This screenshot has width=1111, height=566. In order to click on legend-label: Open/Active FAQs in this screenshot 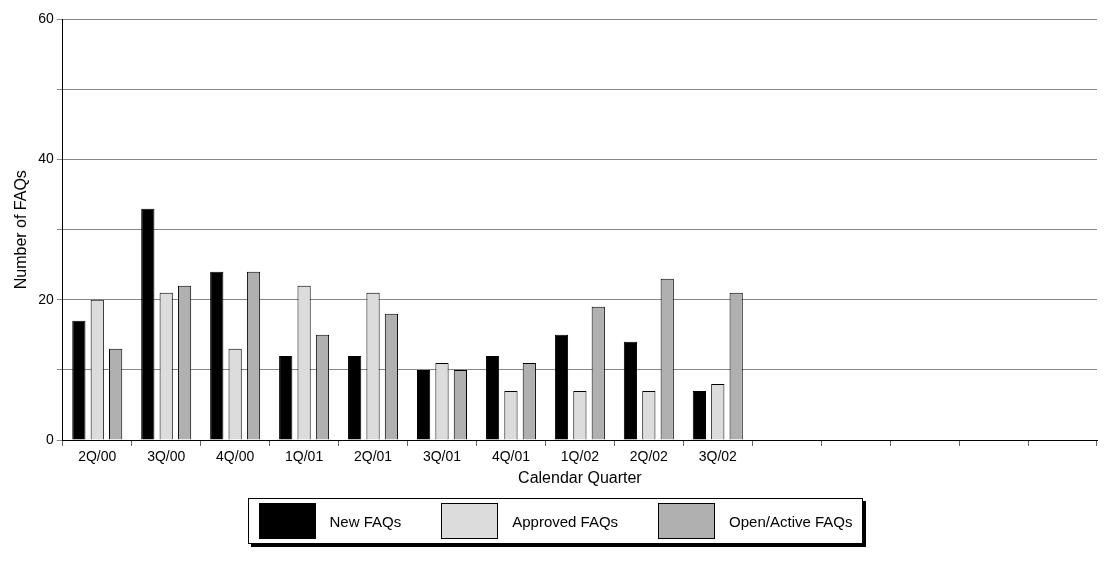, I will do `click(791, 521)`.